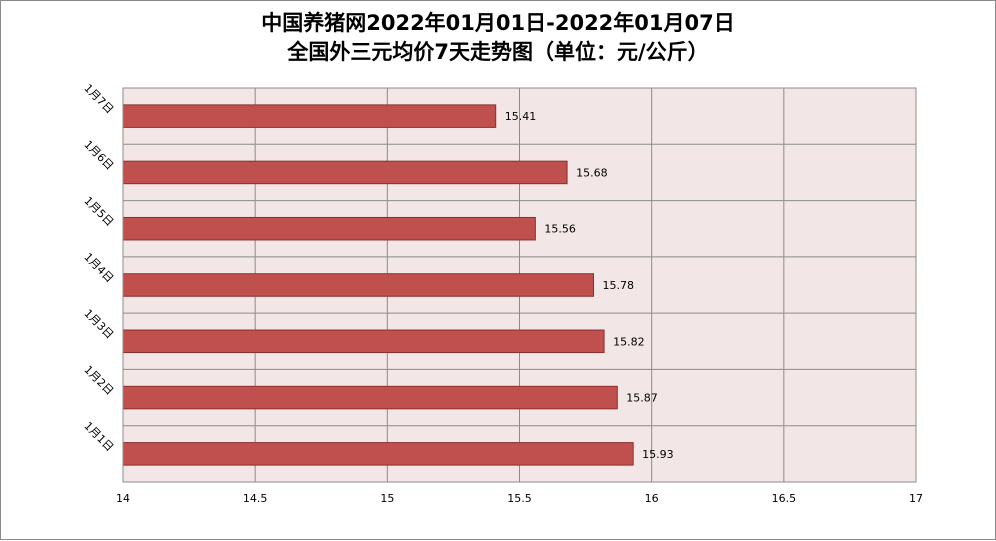 The height and width of the screenshot is (541, 996). I want to click on y-category-label: 1月2日, so click(98, 380).